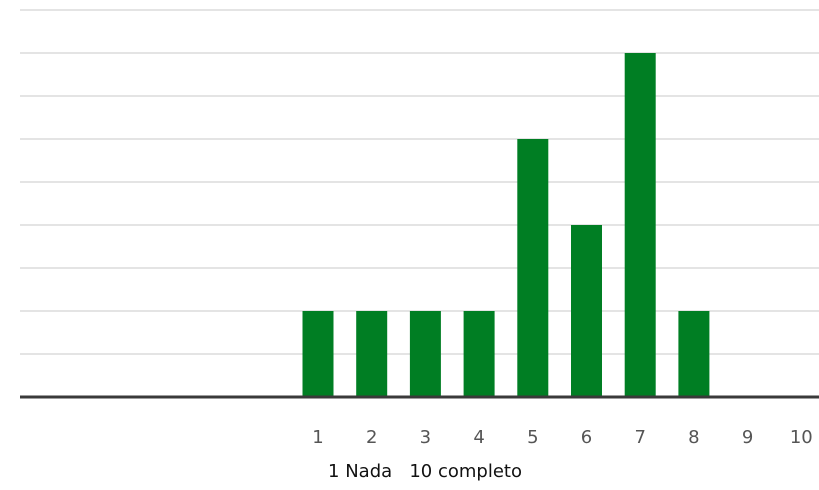  Describe the element at coordinates (747, 437) in the screenshot. I see `x-tick-label-9: 9` at that location.